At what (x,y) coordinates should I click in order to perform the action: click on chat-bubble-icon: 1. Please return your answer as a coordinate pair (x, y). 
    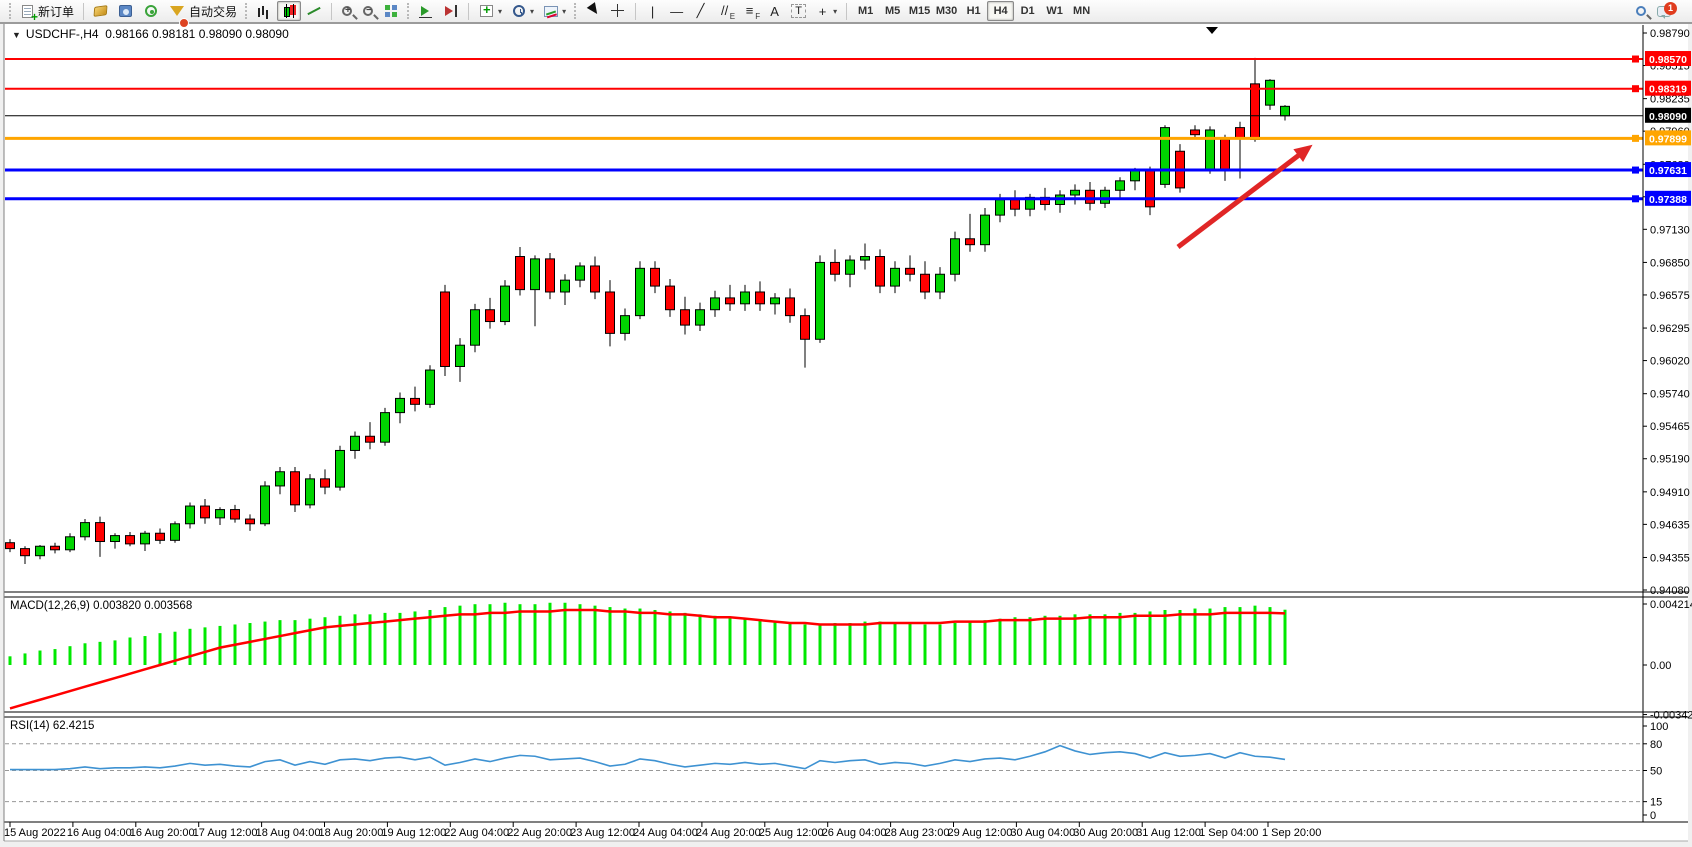
    Looking at the image, I should click on (1667, 10).